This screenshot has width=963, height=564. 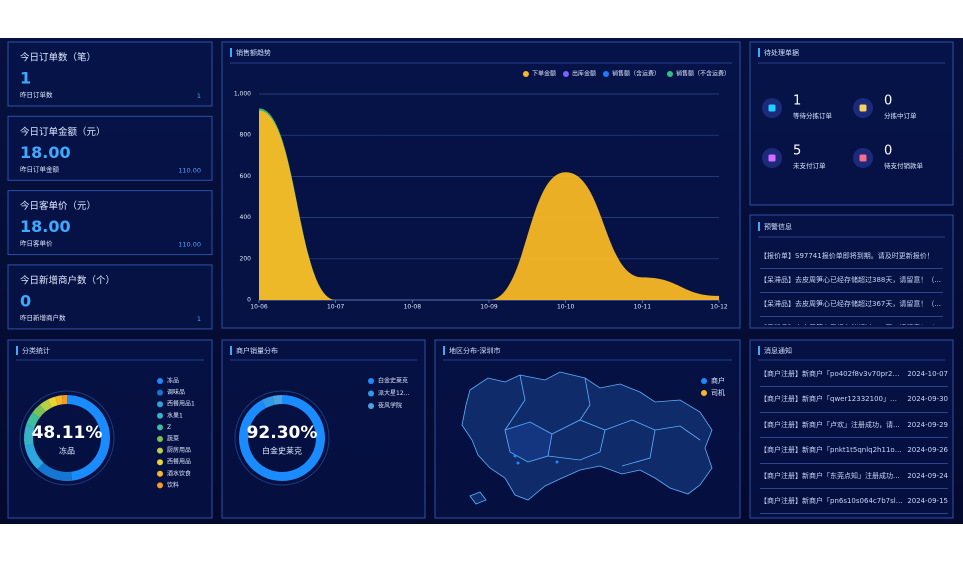 I want to click on panel-title: 地区分布-深圳市, so click(x=475, y=350).